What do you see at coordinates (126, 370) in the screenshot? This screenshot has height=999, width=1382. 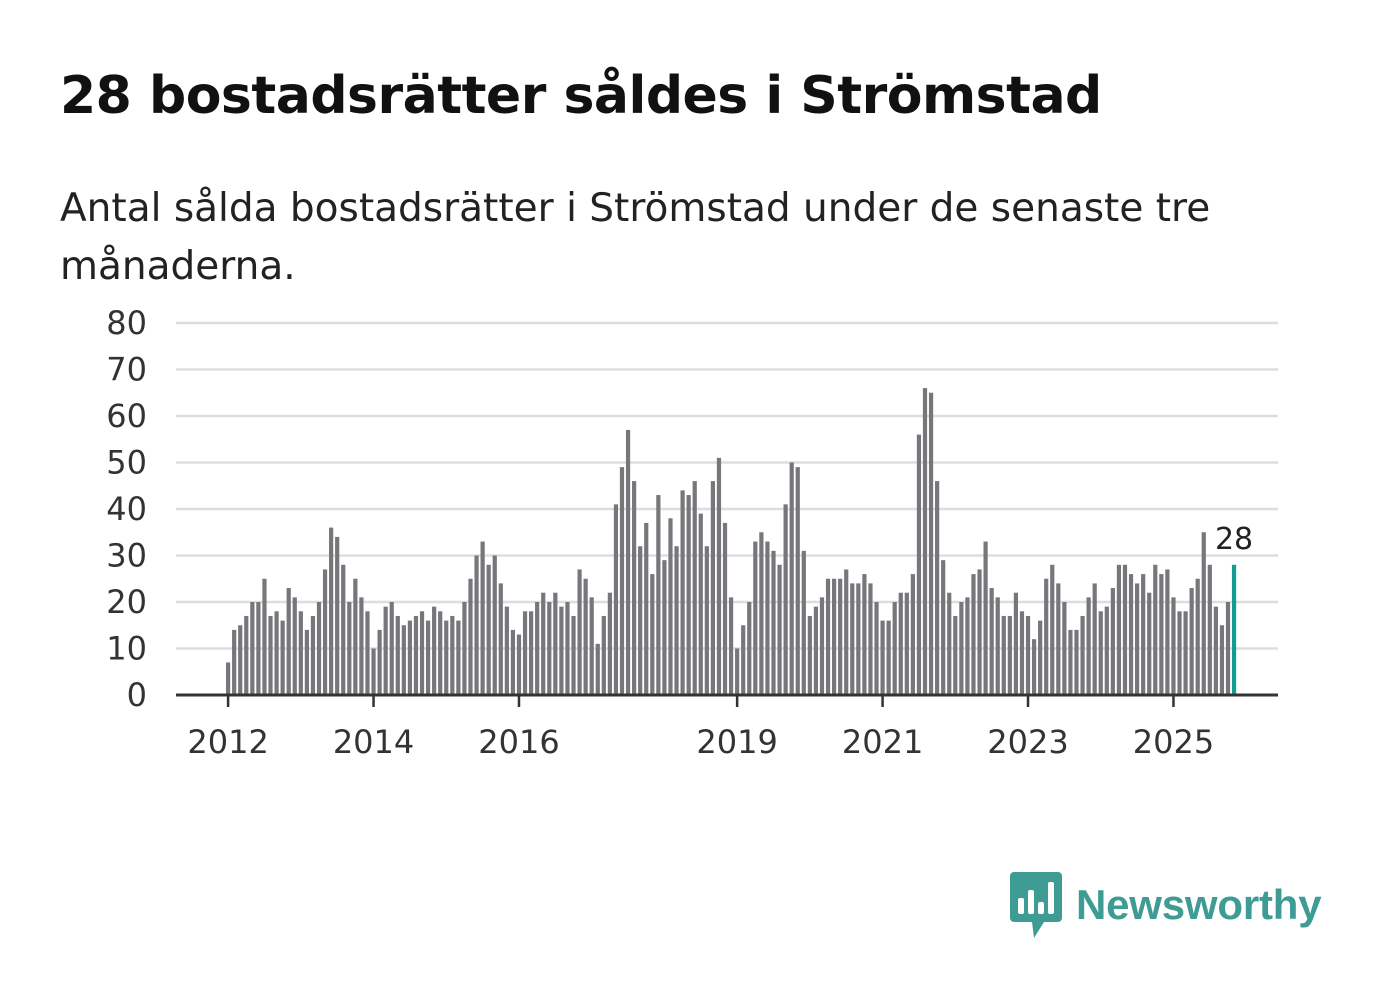 I see `y-tick-label: 70` at bounding box center [126, 370].